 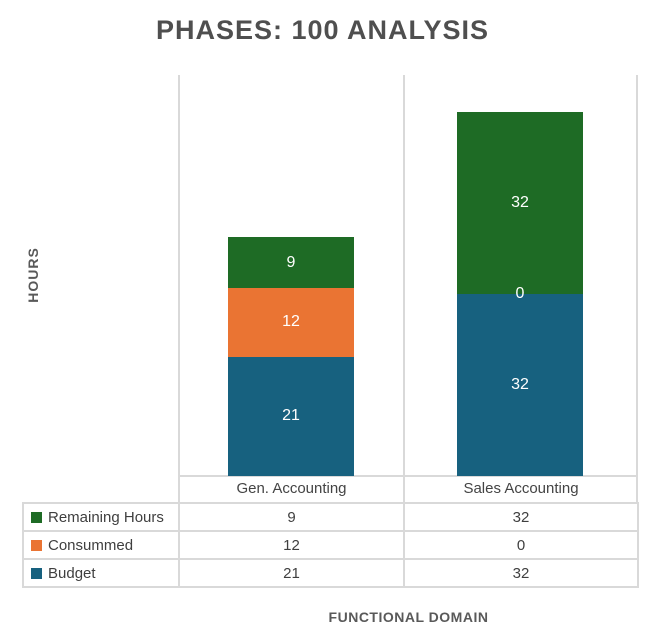 What do you see at coordinates (36, 517) in the screenshot?
I see `legend-swatch-remaining-hours-icon` at bounding box center [36, 517].